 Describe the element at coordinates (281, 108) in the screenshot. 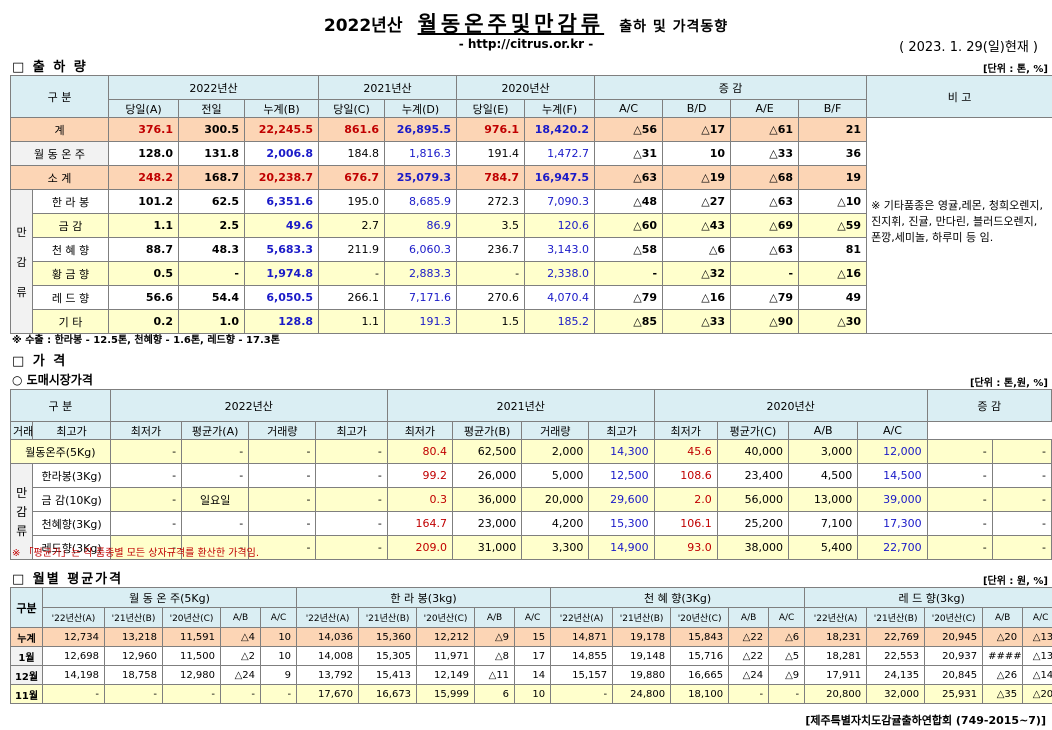

I see `col-header-2: 누계(B)` at that location.